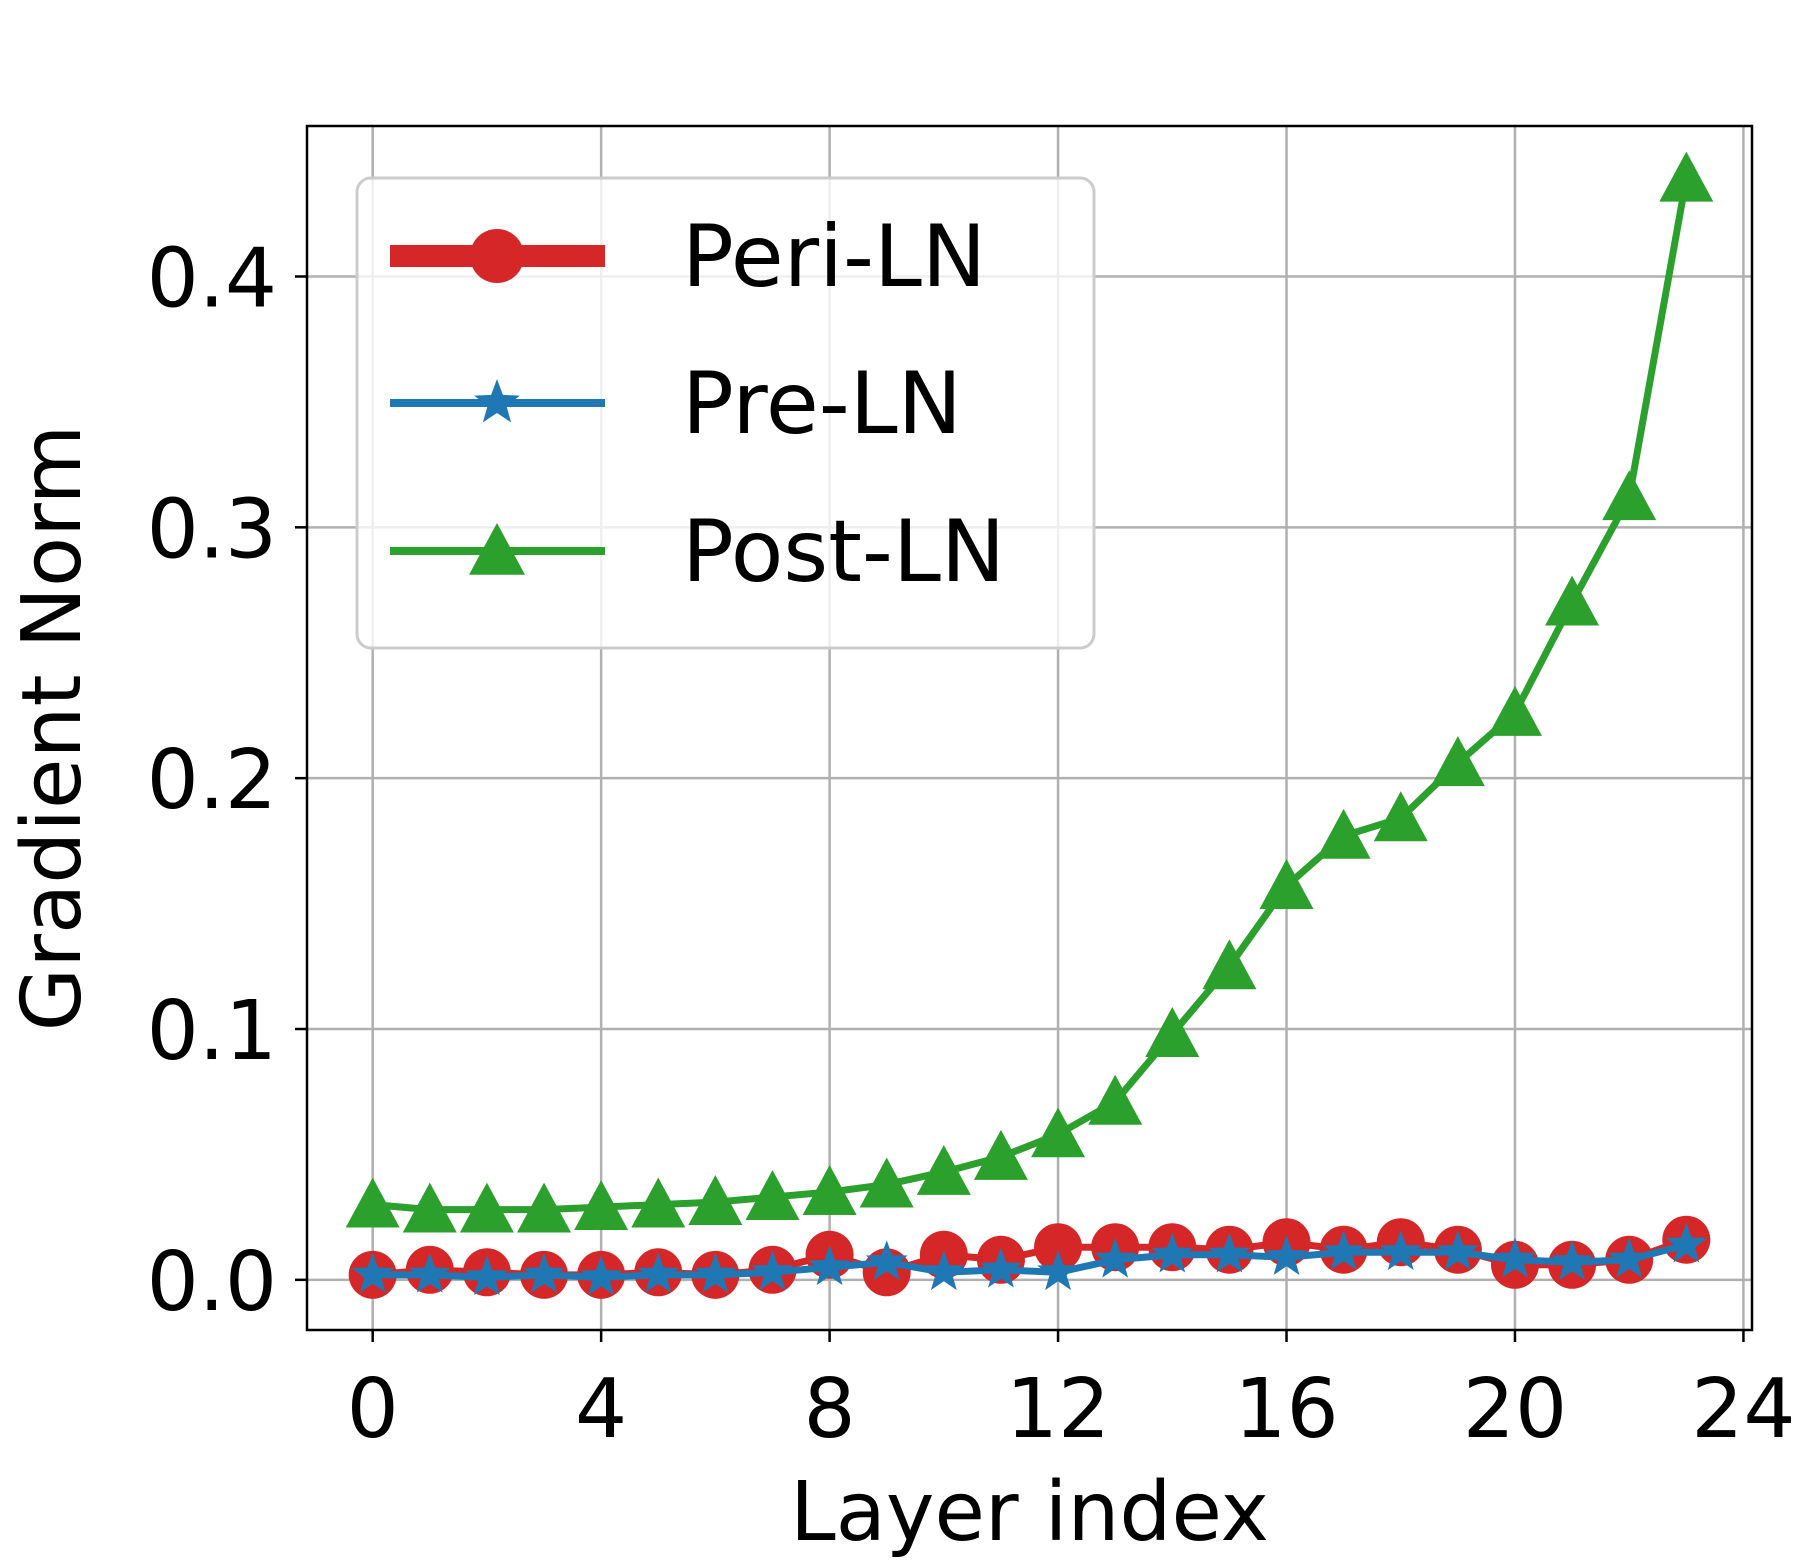  I want to click on x-tick-label: 24, so click(1743, 1409).